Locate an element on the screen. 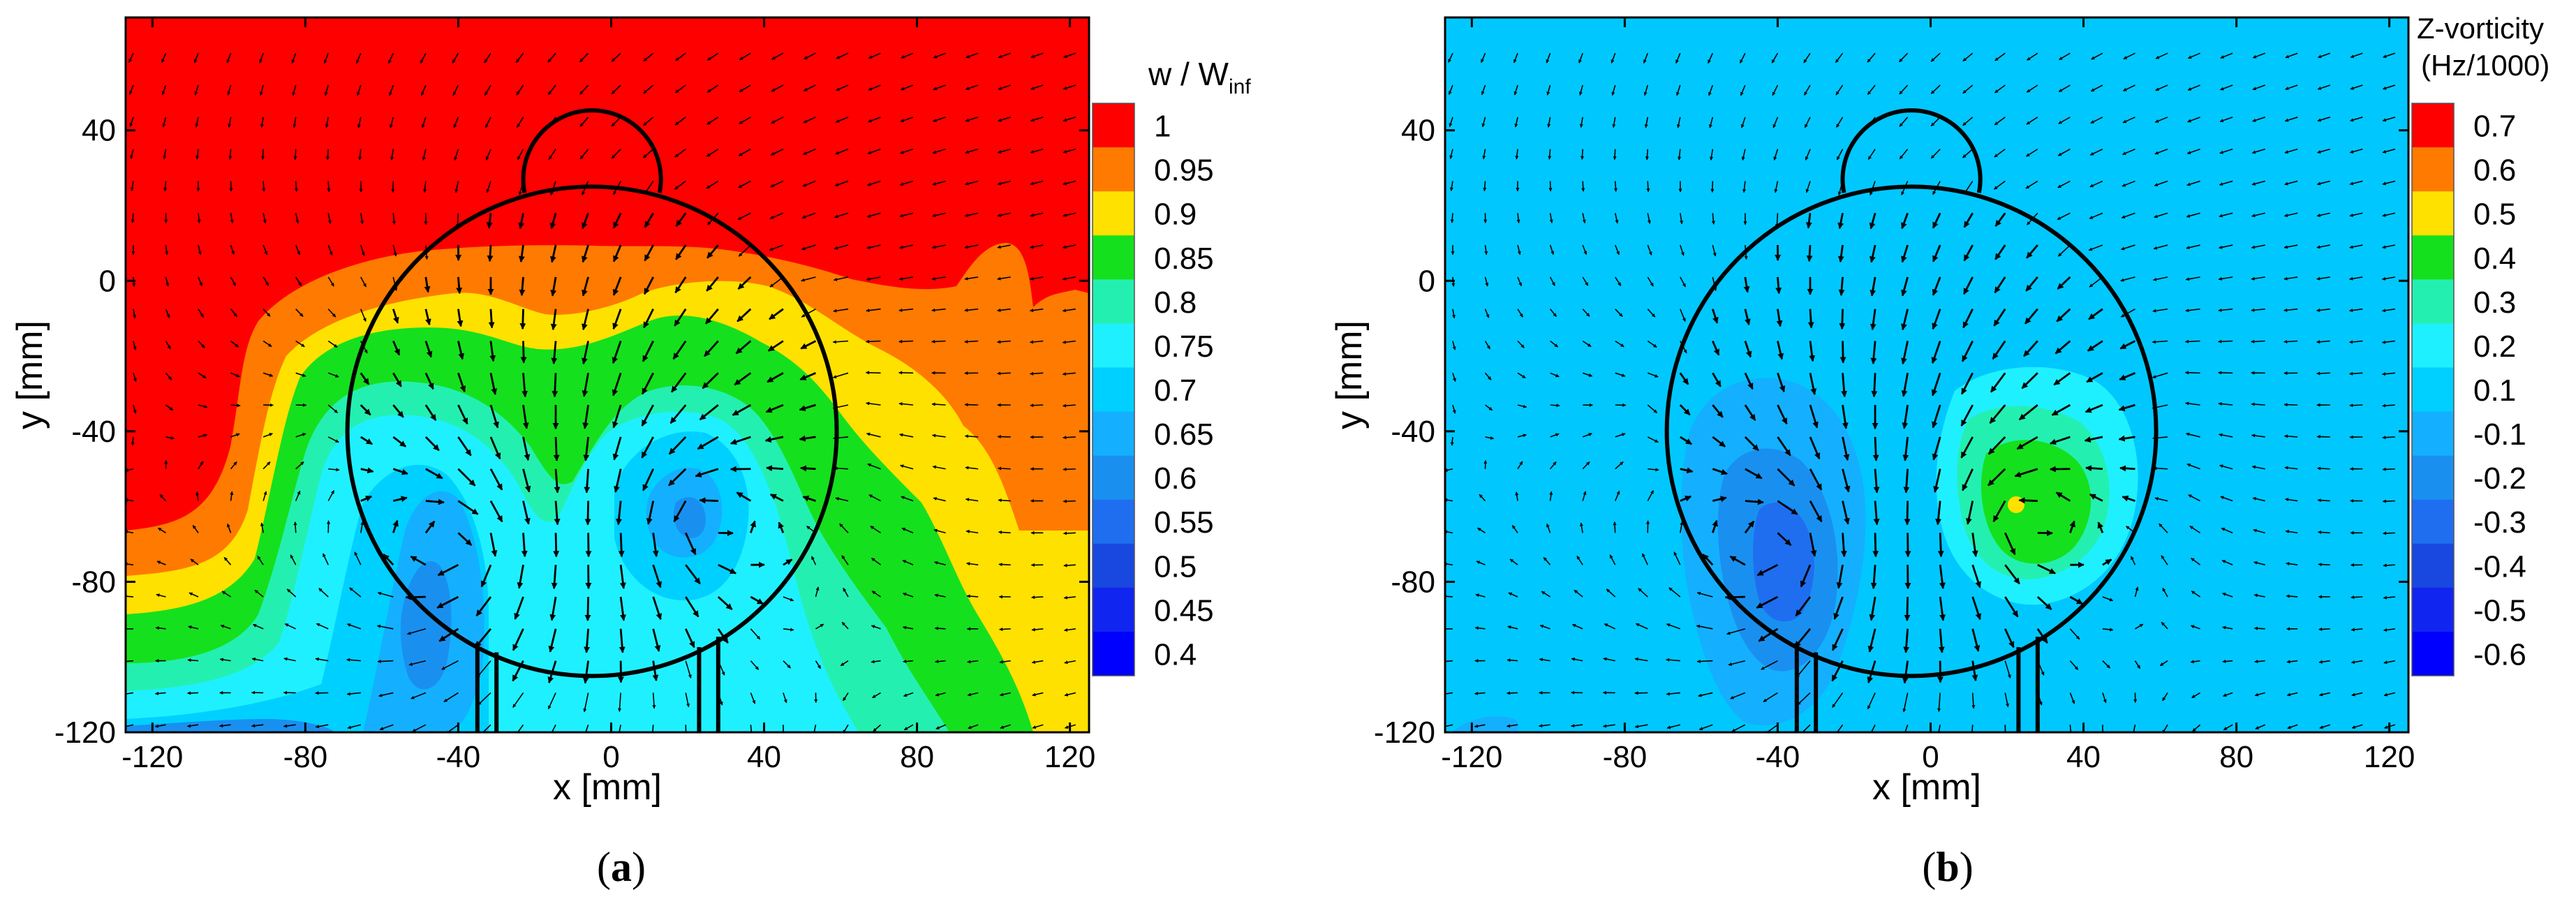  caption-a-open: ( is located at coordinates (604, 867).